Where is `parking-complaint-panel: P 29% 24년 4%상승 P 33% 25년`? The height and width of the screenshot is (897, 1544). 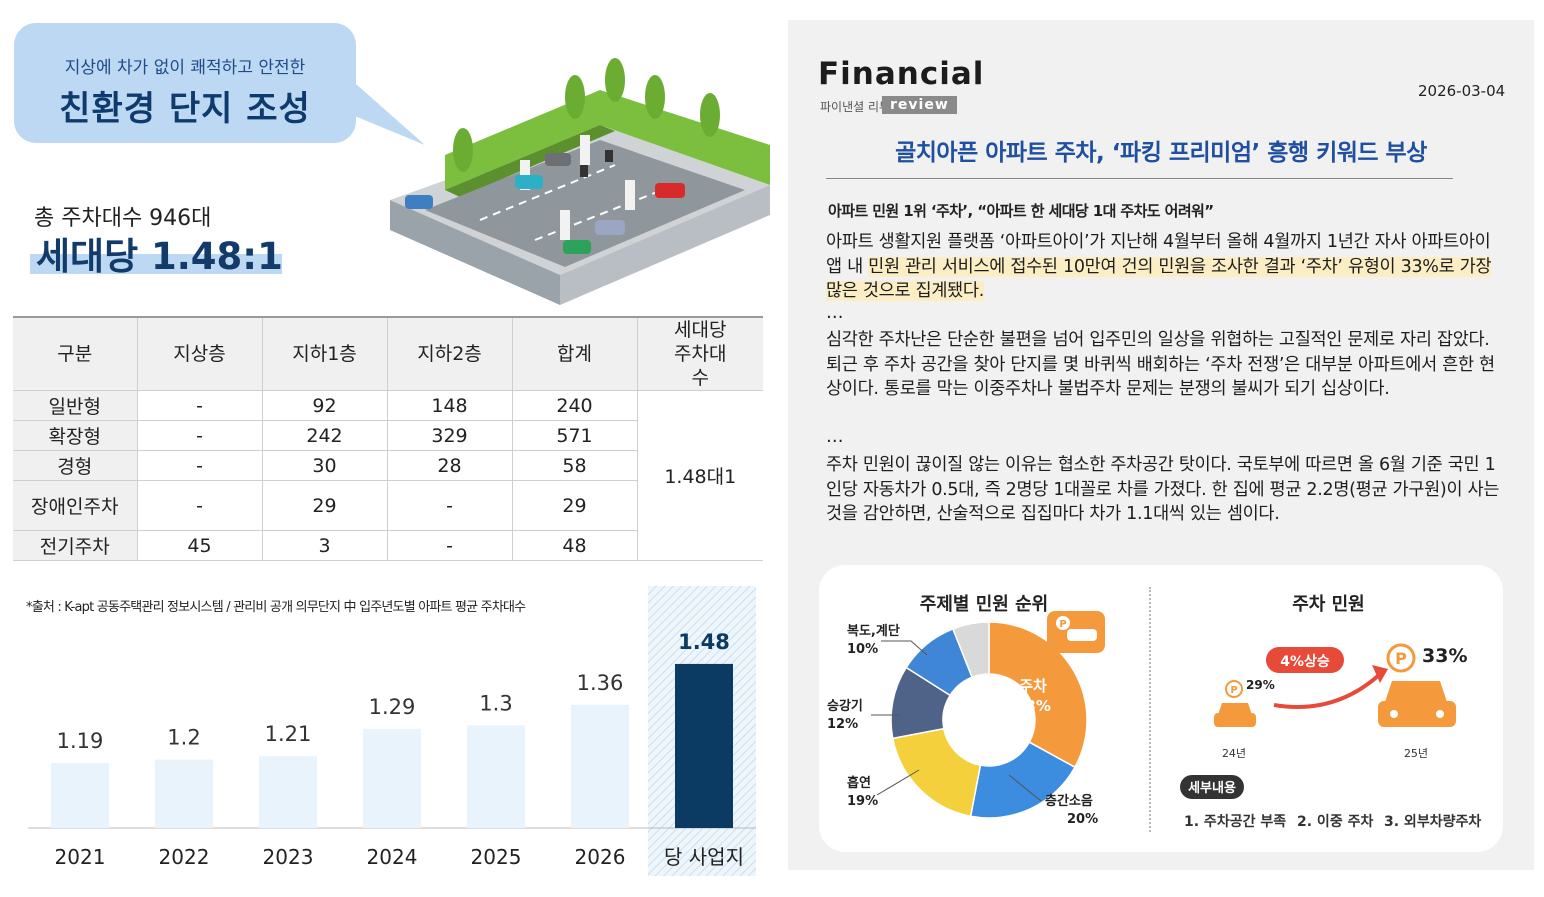
parking-complaint-panel: P 29% 24년 4%상승 P 33% 25년 is located at coordinates (1330, 736).